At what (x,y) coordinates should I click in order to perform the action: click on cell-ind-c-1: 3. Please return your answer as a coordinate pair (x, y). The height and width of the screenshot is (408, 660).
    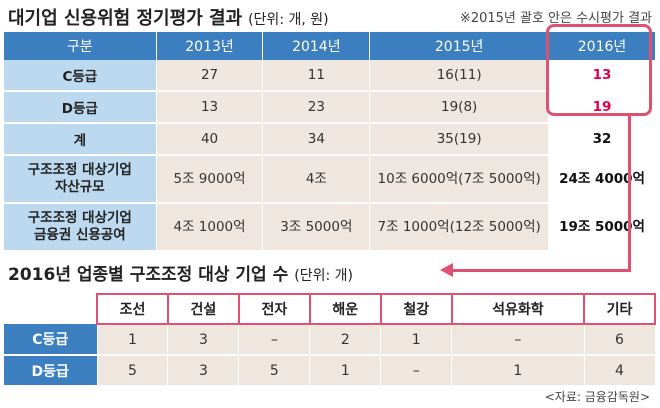
    Looking at the image, I should click on (203, 340).